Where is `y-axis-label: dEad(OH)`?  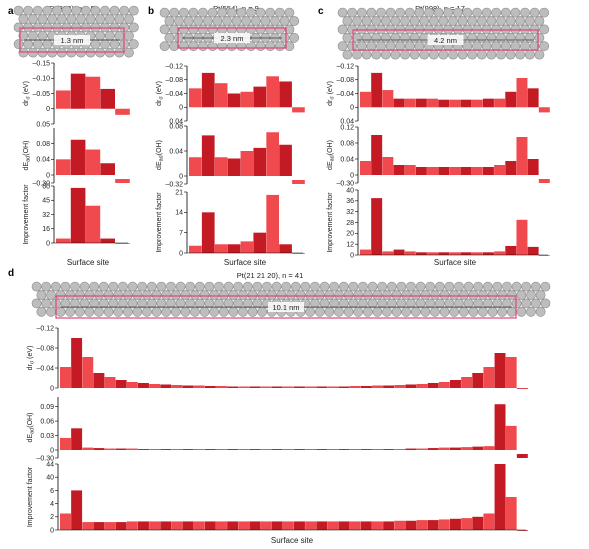
y-axis-label: dEad(OH) is located at coordinates (331, 155).